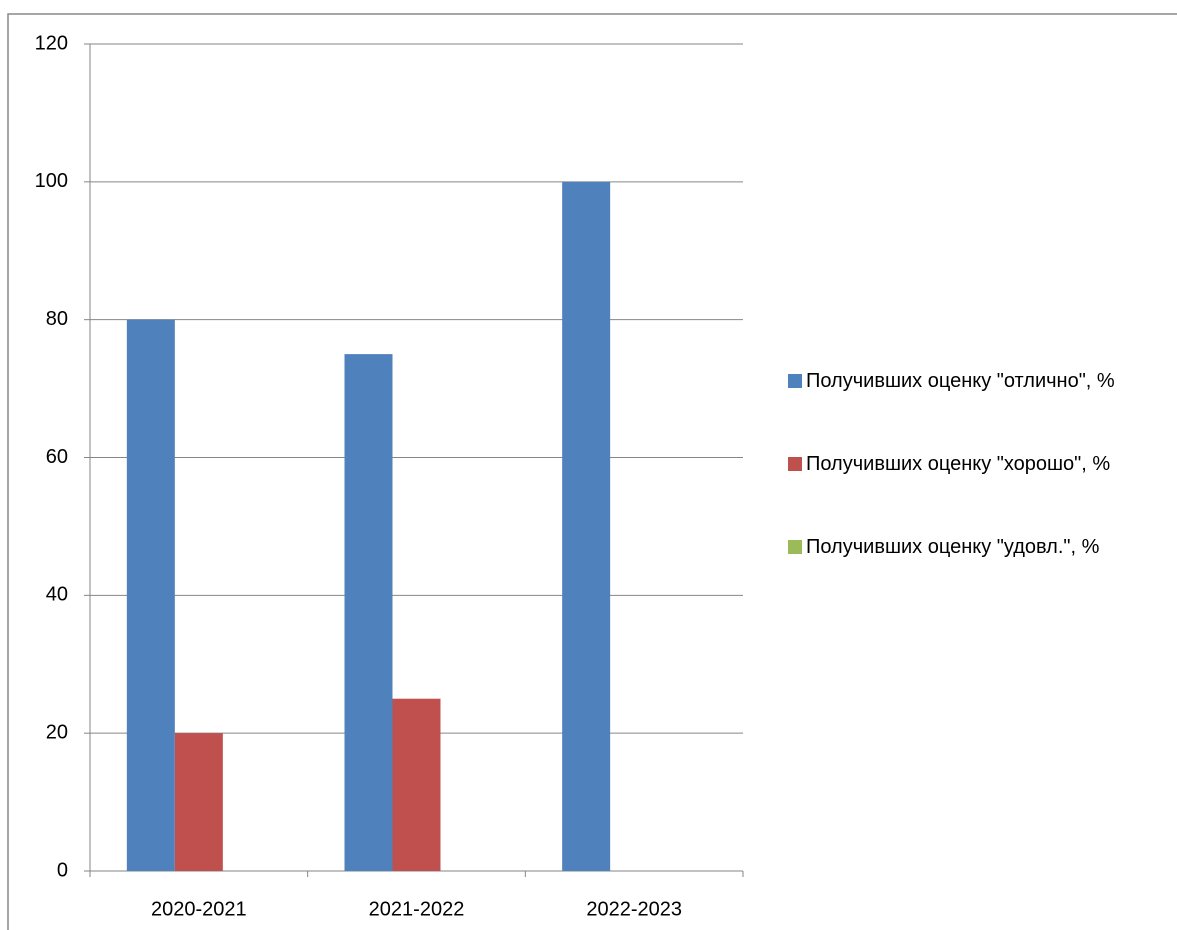  What do you see at coordinates (51, 43) in the screenshot?
I see `y-tick-label: 120` at bounding box center [51, 43].